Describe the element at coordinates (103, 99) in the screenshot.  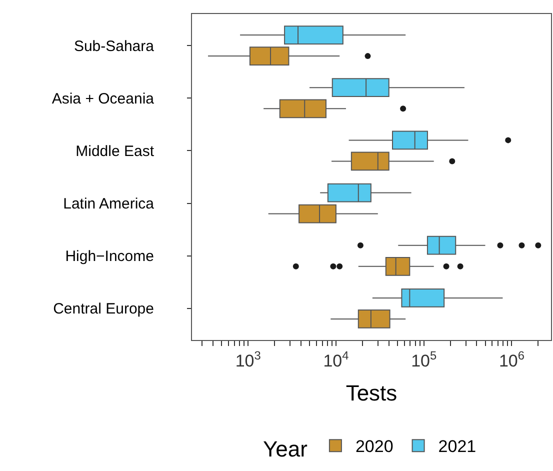
I see `y-tick-label: Asia + Oceania` at that location.